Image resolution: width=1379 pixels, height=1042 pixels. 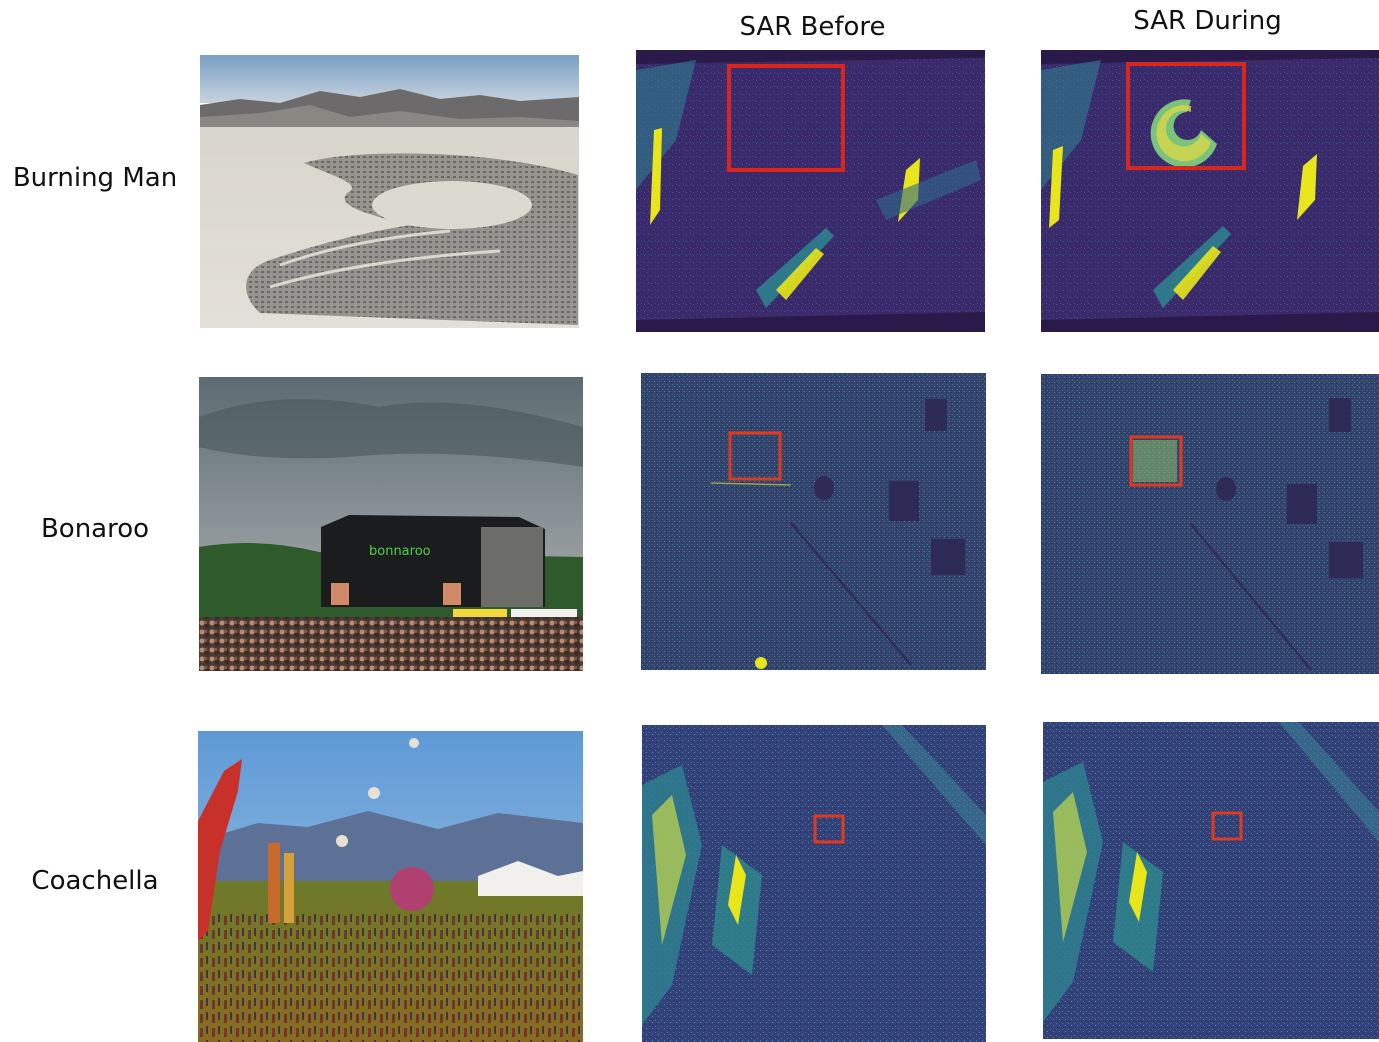 I want to click on sar-during-coachella, so click(x=1211, y=880).